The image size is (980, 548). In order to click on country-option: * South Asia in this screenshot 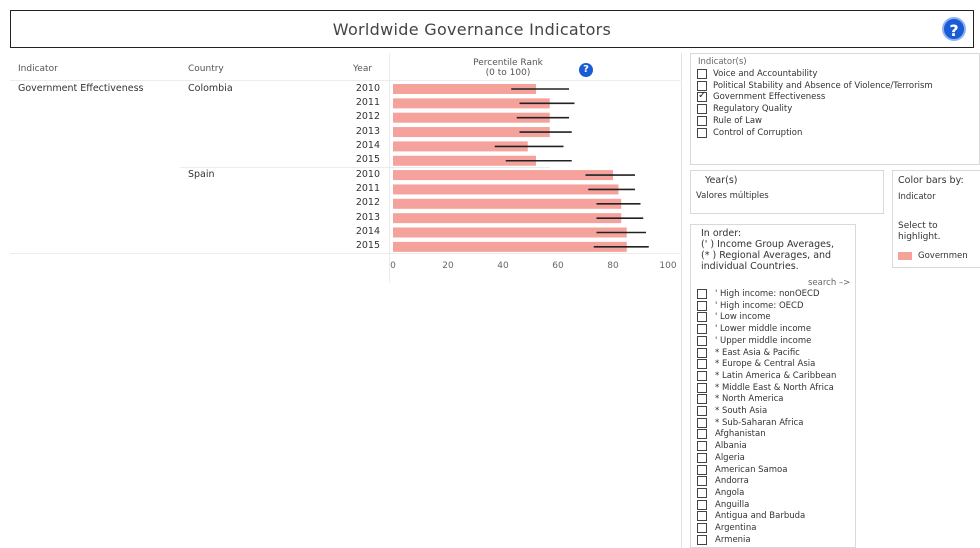, I will do `click(732, 411)`.